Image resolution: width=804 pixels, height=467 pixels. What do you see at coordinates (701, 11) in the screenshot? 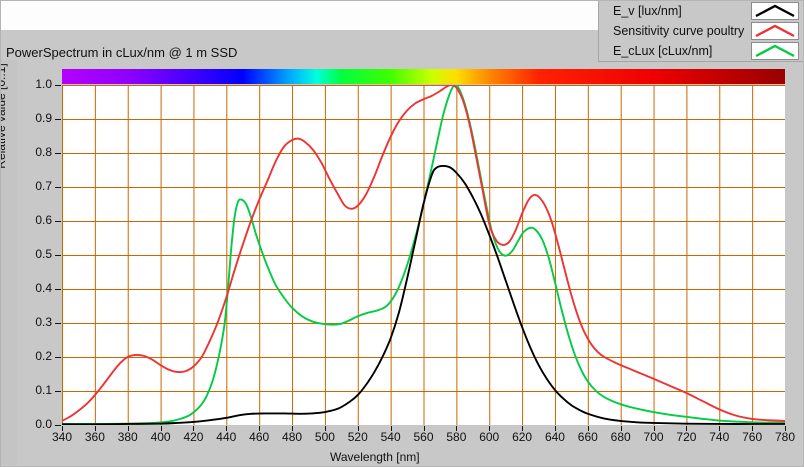
I see `legend-item: E_v [lux/nm]` at bounding box center [701, 11].